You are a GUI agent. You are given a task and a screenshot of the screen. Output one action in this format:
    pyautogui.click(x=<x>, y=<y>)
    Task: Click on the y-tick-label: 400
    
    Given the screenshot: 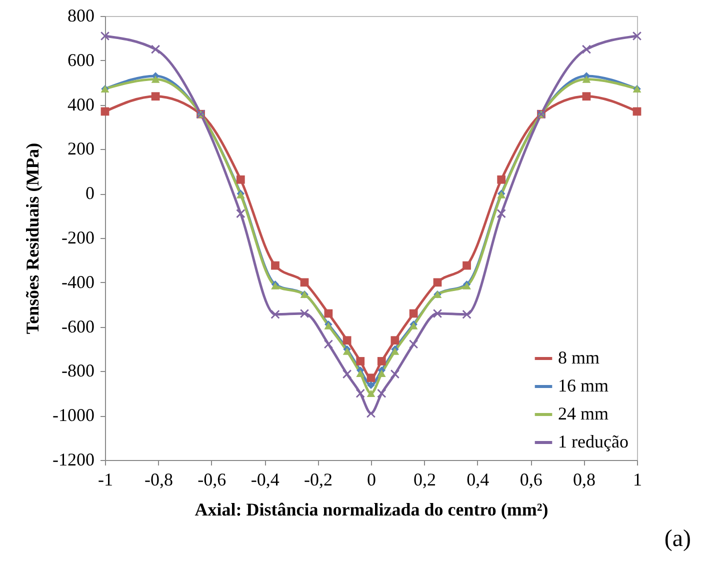 What is the action you would take?
    pyautogui.click(x=81, y=104)
    